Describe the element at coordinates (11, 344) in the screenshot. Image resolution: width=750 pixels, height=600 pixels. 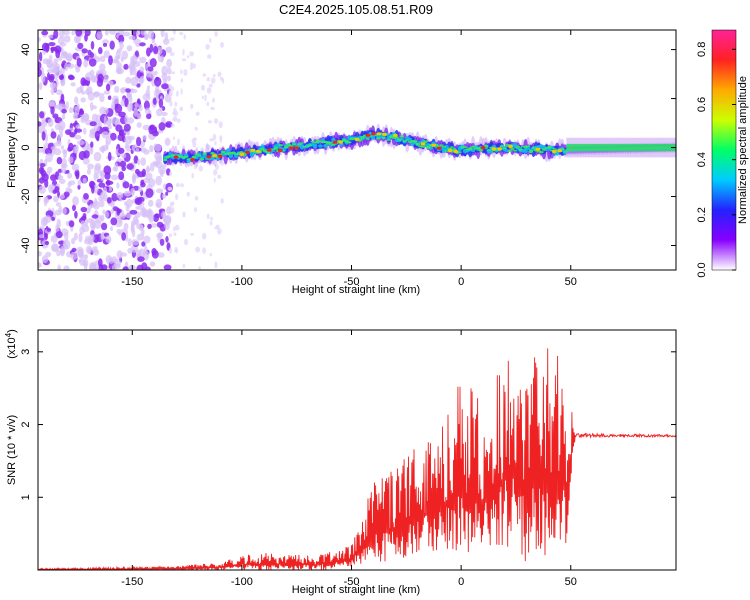
I see `snr-scale-factor: (x104)` at that location.